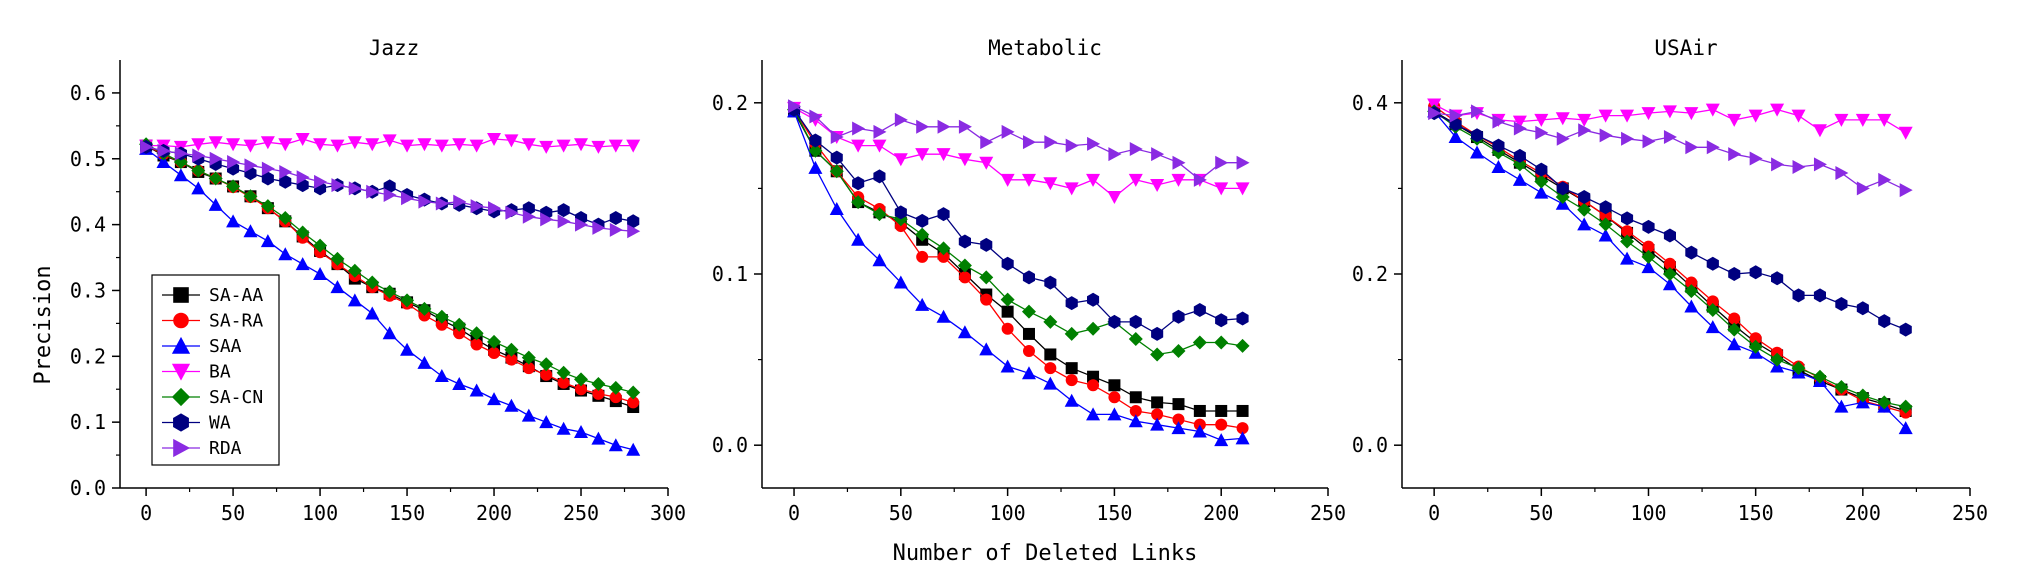 The width and height of the screenshot is (2021, 579). Describe the element at coordinates (88, 225) in the screenshot. I see `y-tick-label: 0.4` at that location.